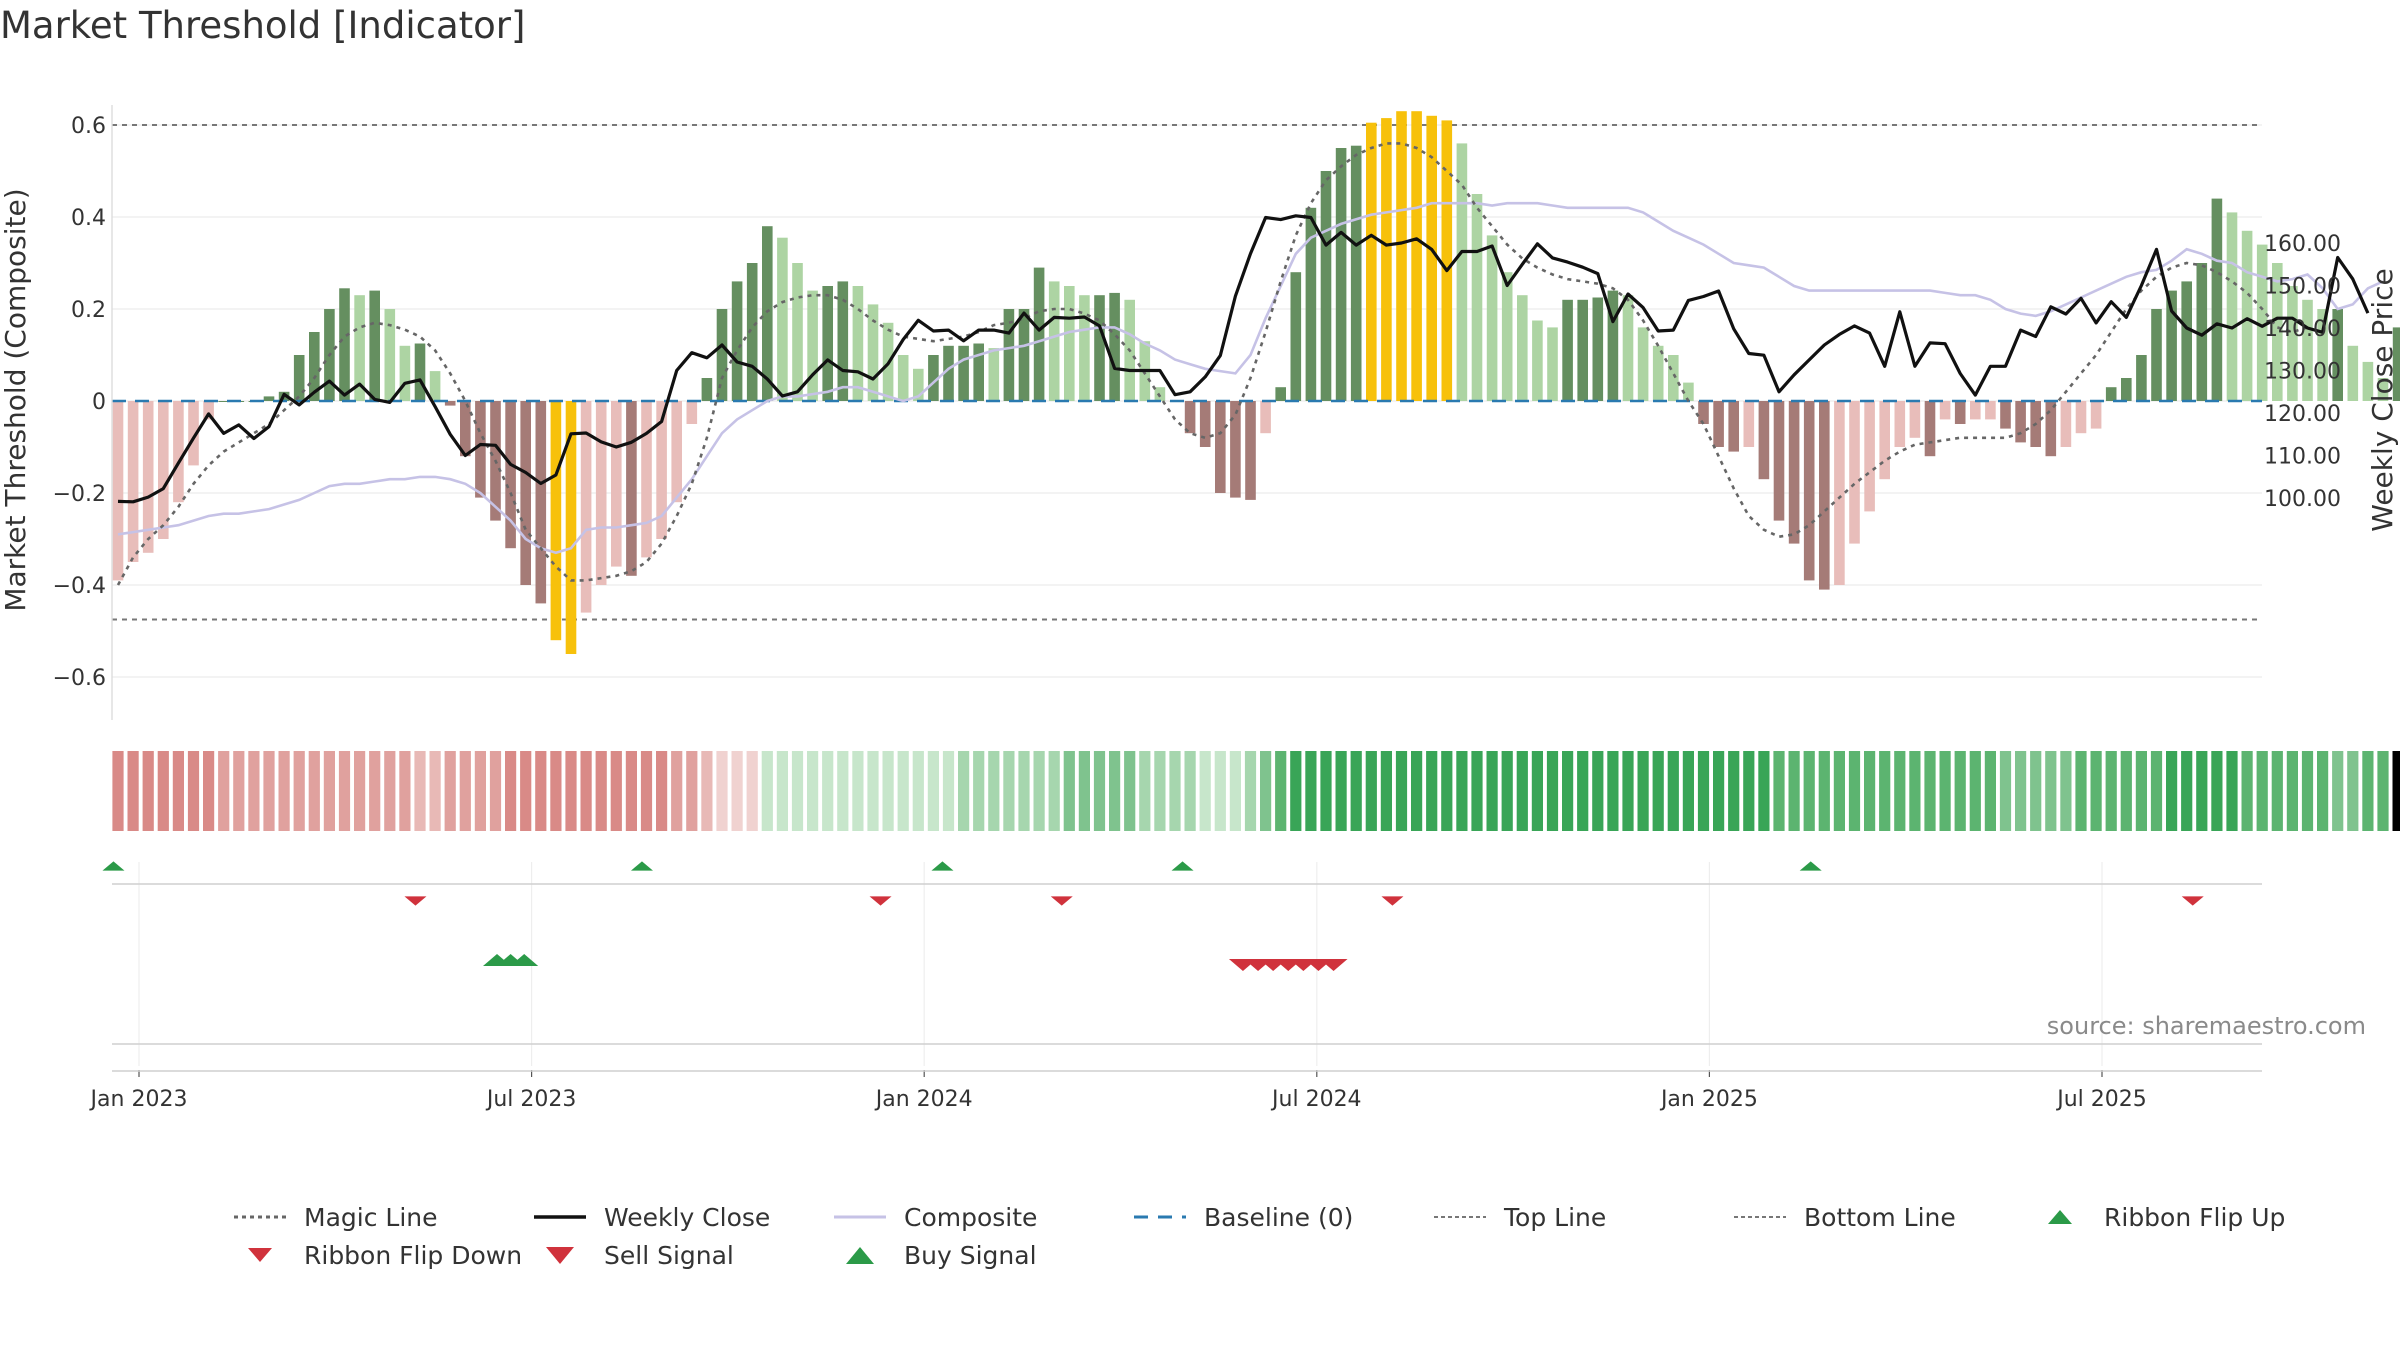  Describe the element at coordinates (923, 1099) in the screenshot. I see `x-tick-label: Jan 2024` at that location.